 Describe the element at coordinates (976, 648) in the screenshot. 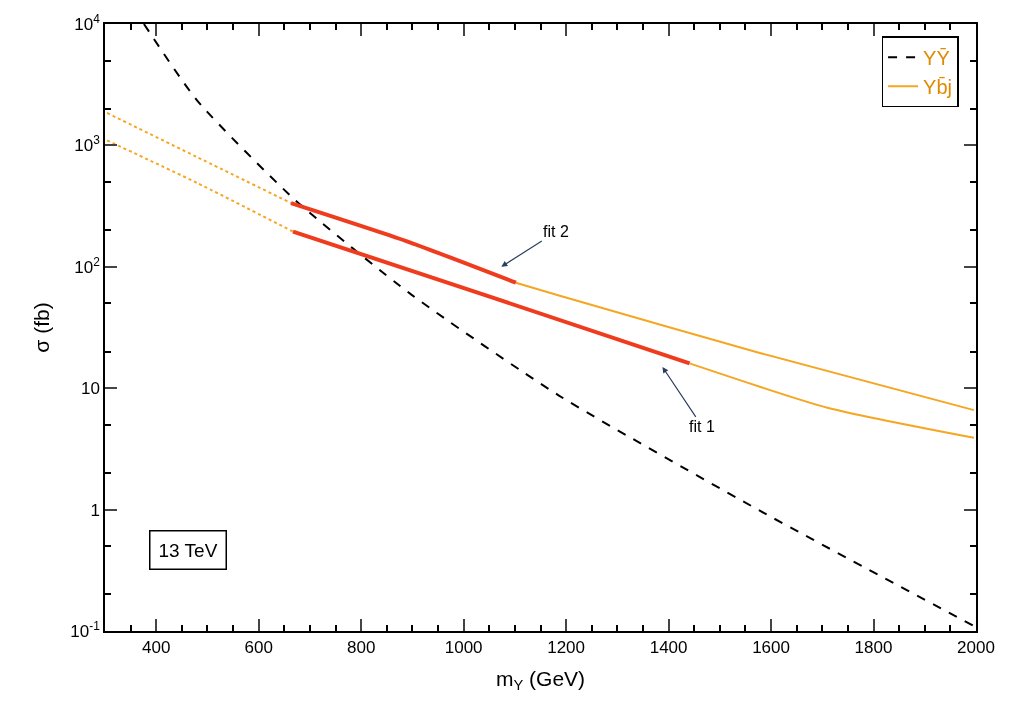

I see `x-tick-label: 2000` at that location.